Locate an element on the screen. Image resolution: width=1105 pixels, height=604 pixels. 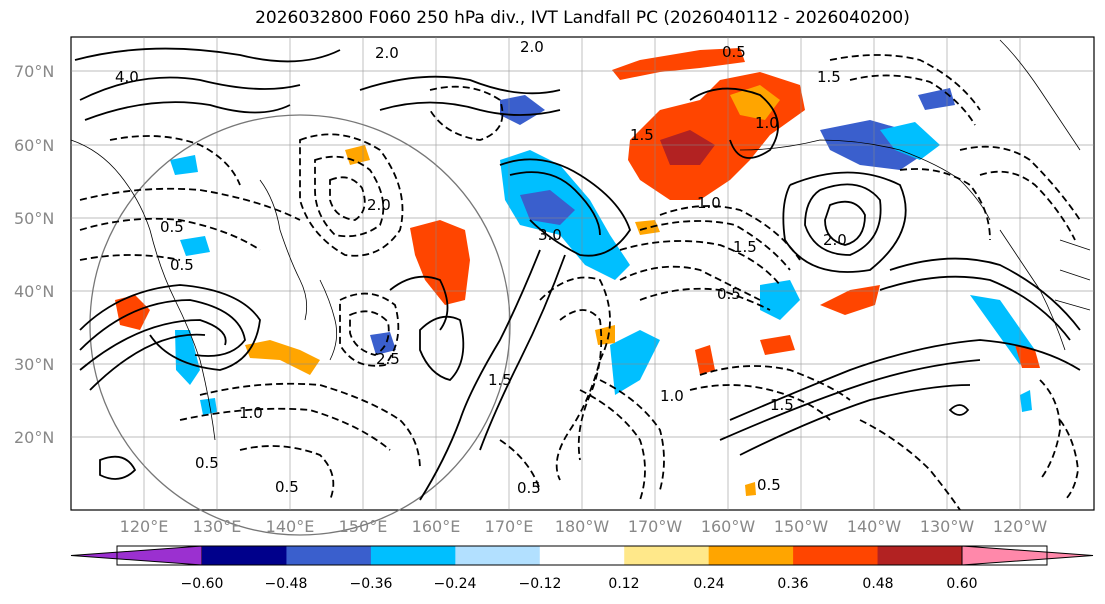
lon-label: 150°W is located at coordinates (801, 526).